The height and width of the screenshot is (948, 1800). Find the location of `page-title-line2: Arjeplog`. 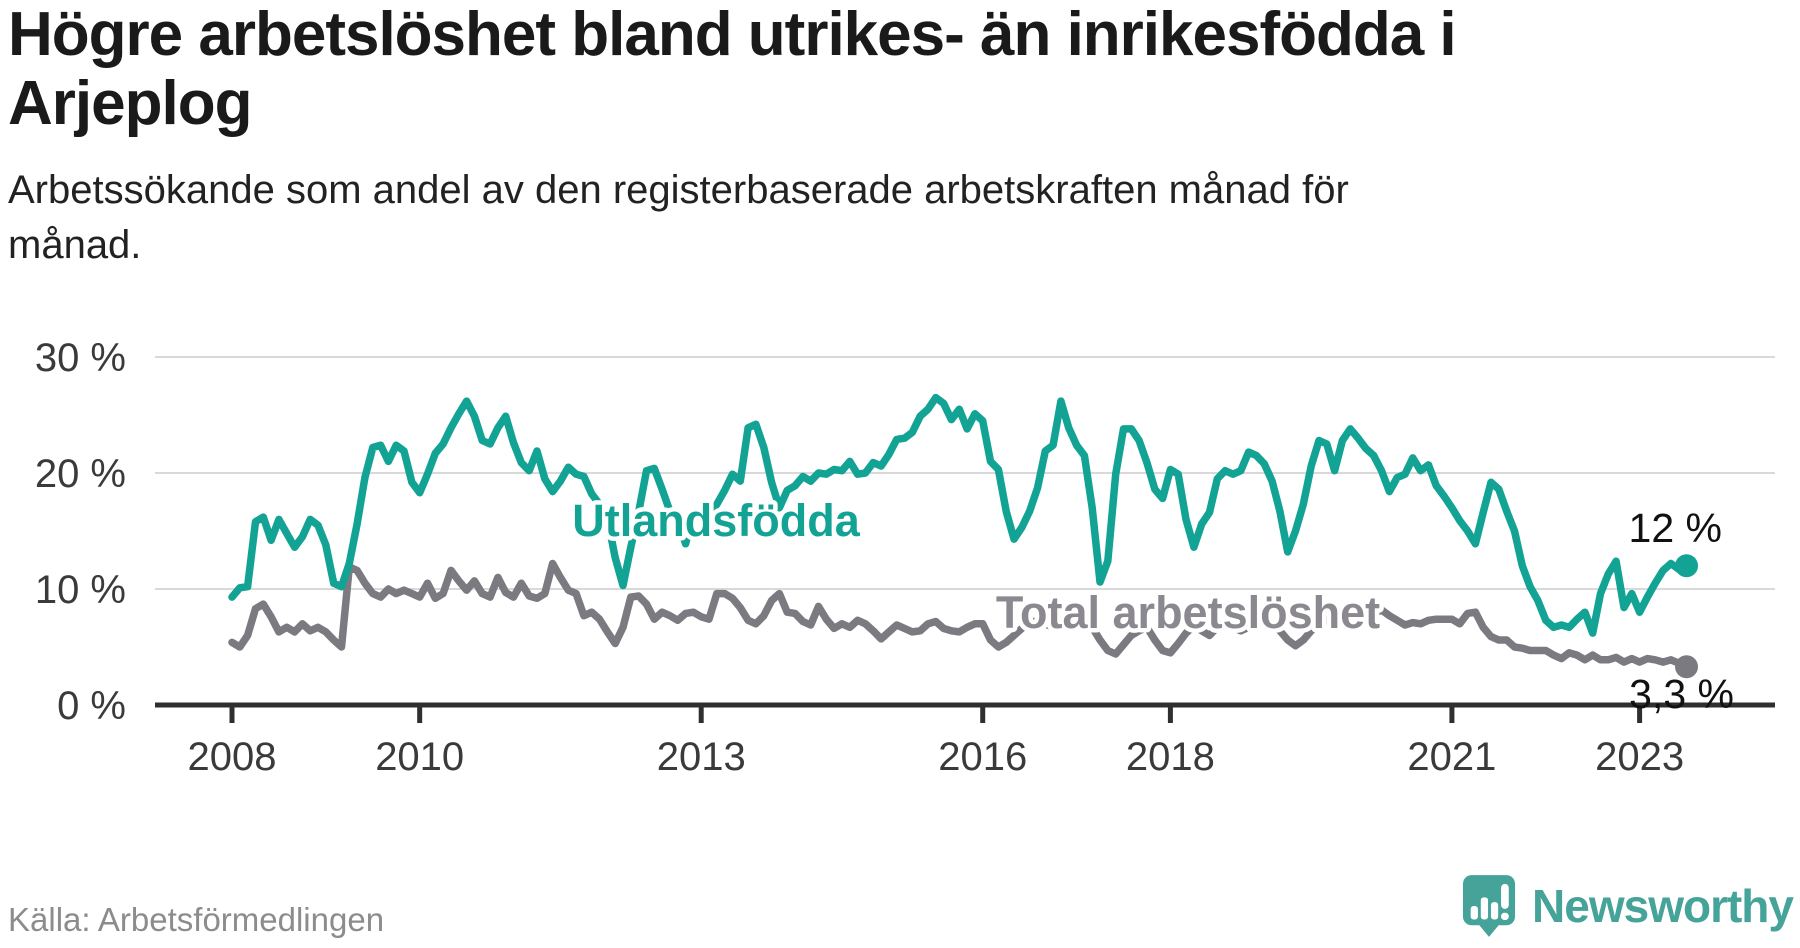

page-title-line2: Arjeplog is located at coordinates (130, 103).